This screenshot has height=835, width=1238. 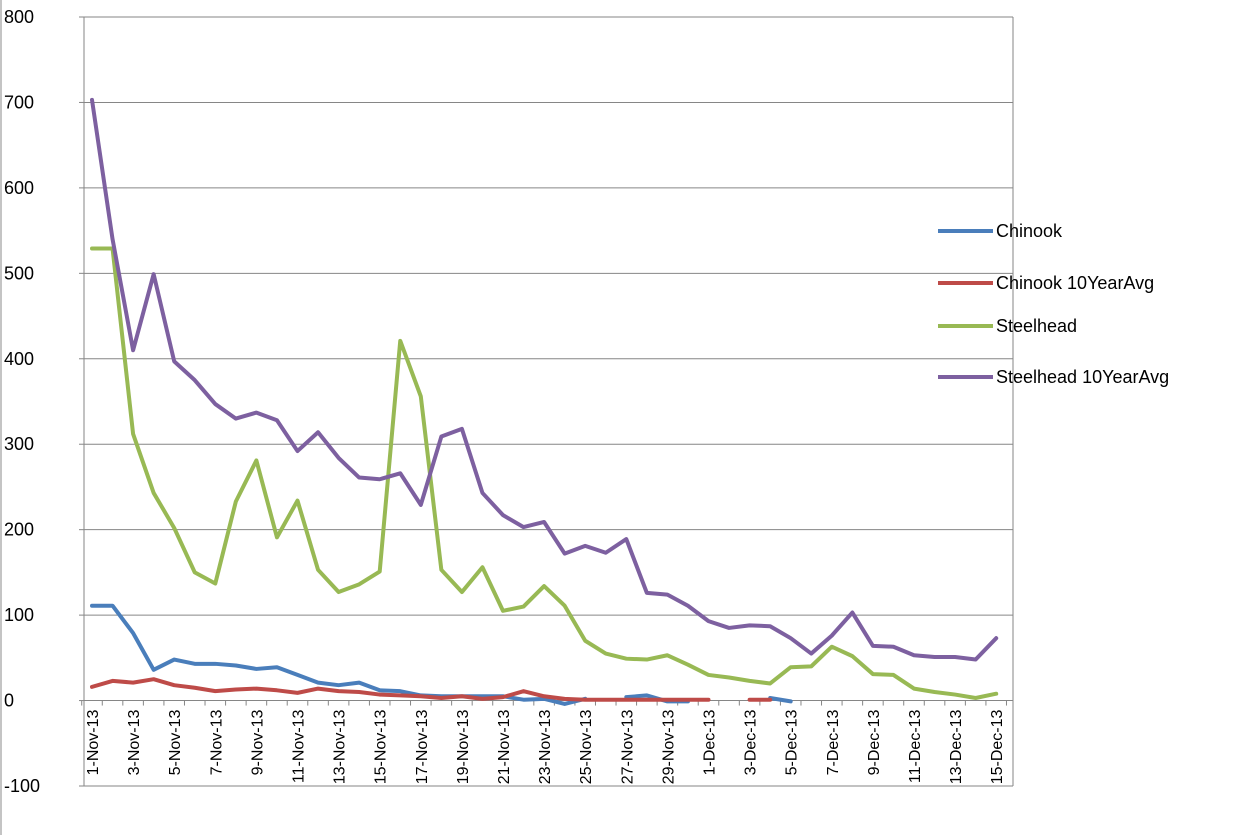 I want to click on x-tick-label: 9-Dec-13, so click(x=874, y=742).